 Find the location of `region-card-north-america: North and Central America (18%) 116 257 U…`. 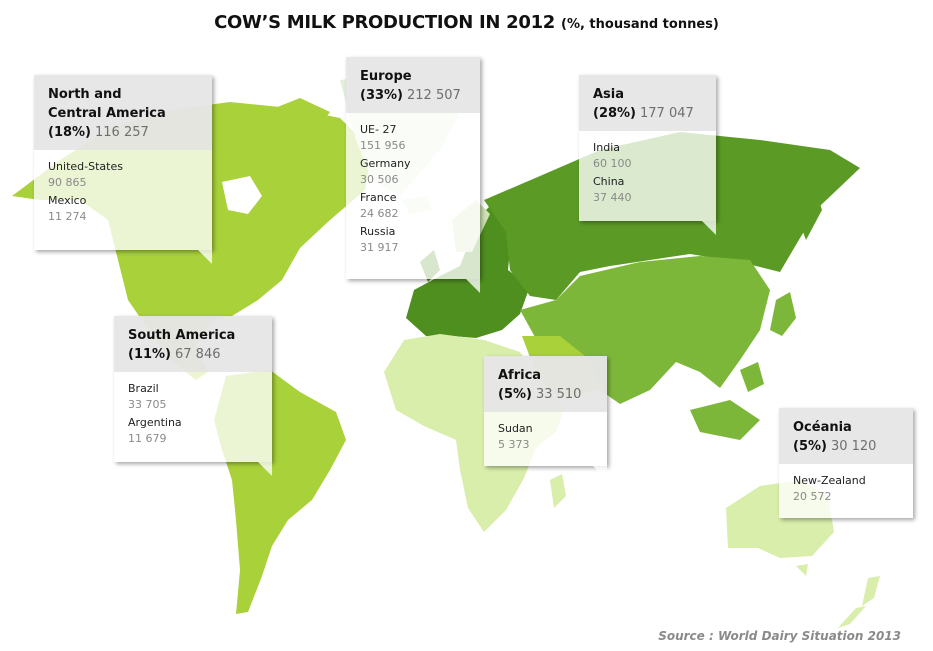

region-card-north-america: North and Central America (18%) 116 257 U… is located at coordinates (123, 169).